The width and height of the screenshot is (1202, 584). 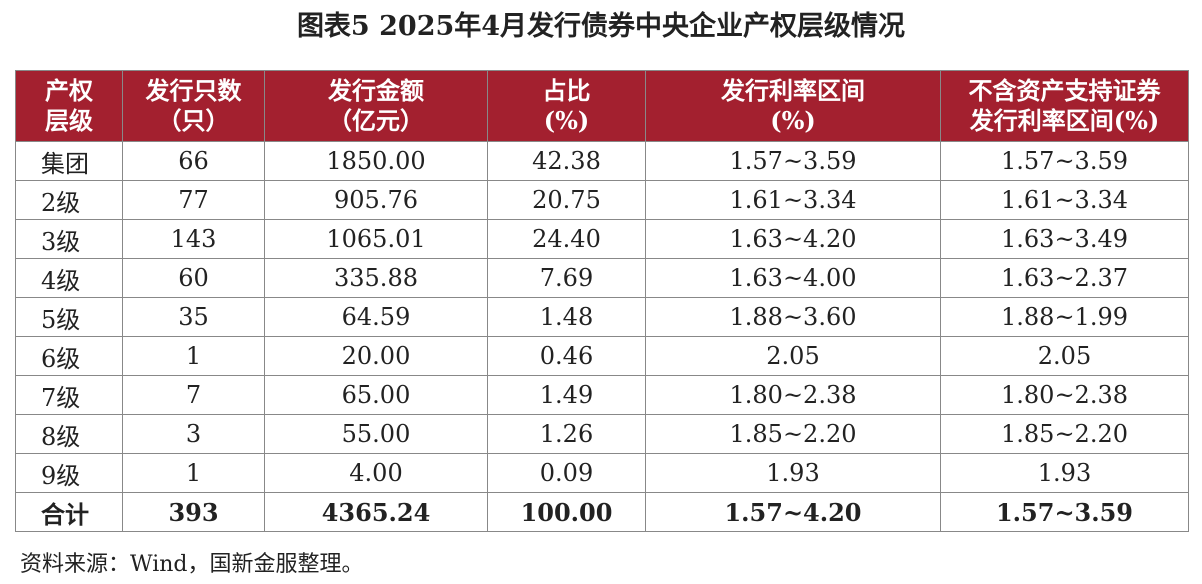 I want to click on header-cell: 不含资产支持证券 发行利率区间(%), so click(x=1064, y=106).